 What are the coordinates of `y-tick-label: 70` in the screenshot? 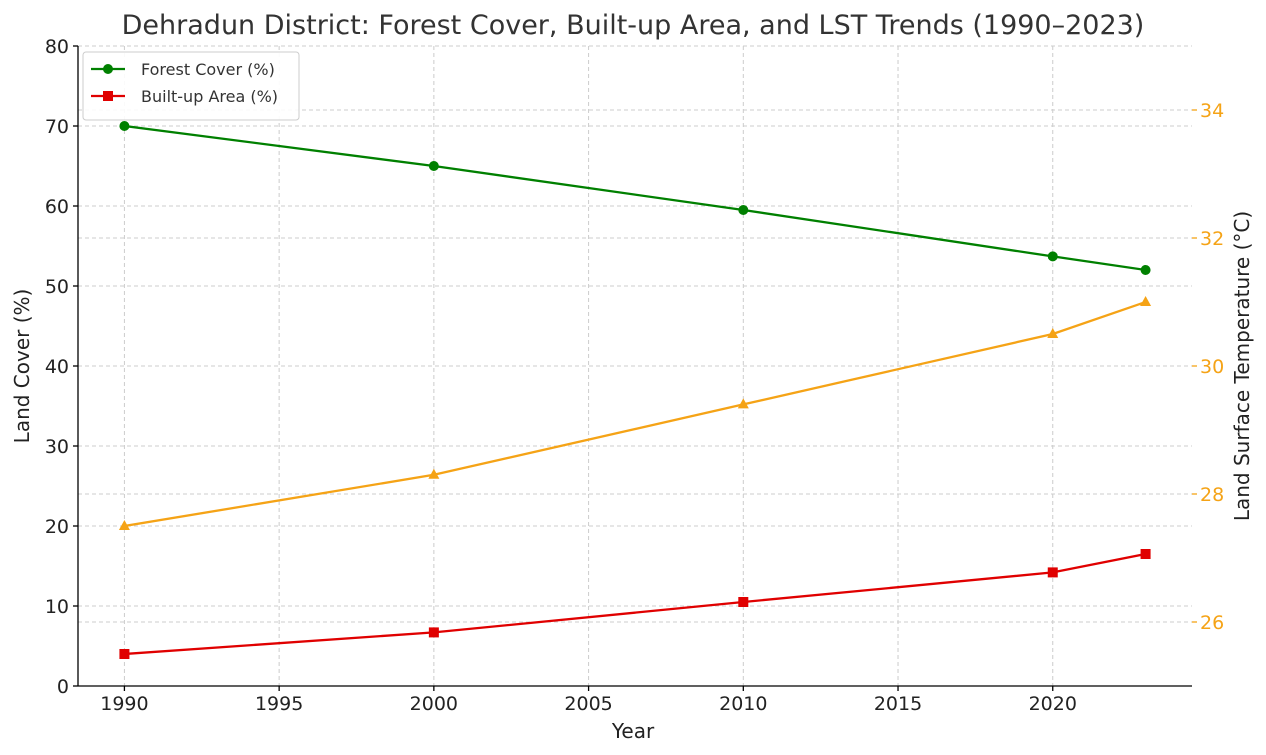 It's located at (57, 127).